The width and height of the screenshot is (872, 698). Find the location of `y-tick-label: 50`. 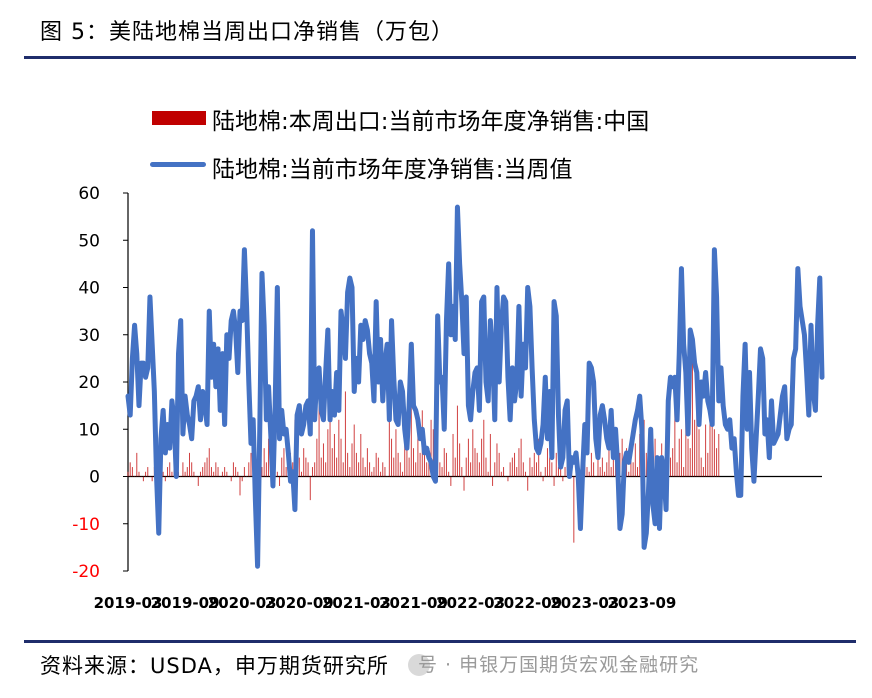

y-tick-label: 50 is located at coordinates (89, 241).